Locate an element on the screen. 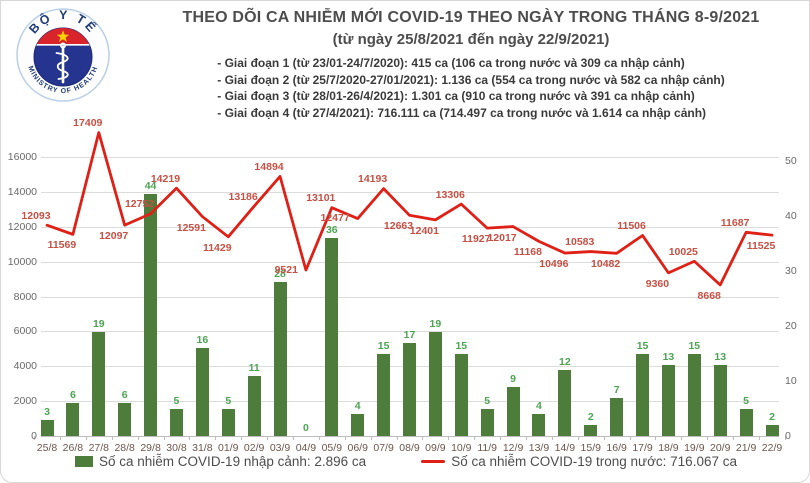  x-axis-line is located at coordinates (410, 436).